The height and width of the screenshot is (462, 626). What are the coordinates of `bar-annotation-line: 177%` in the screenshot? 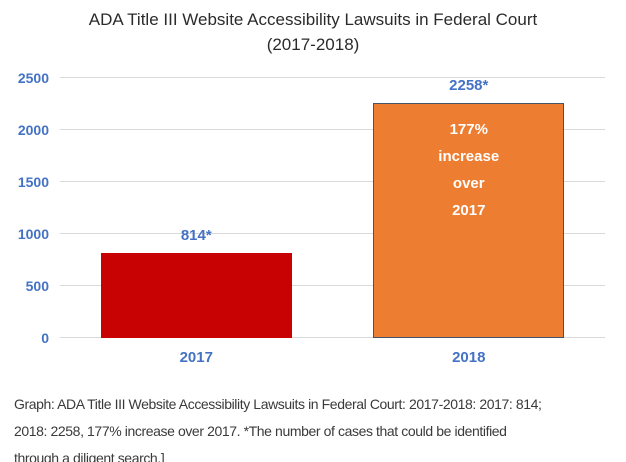 It's located at (468, 130).